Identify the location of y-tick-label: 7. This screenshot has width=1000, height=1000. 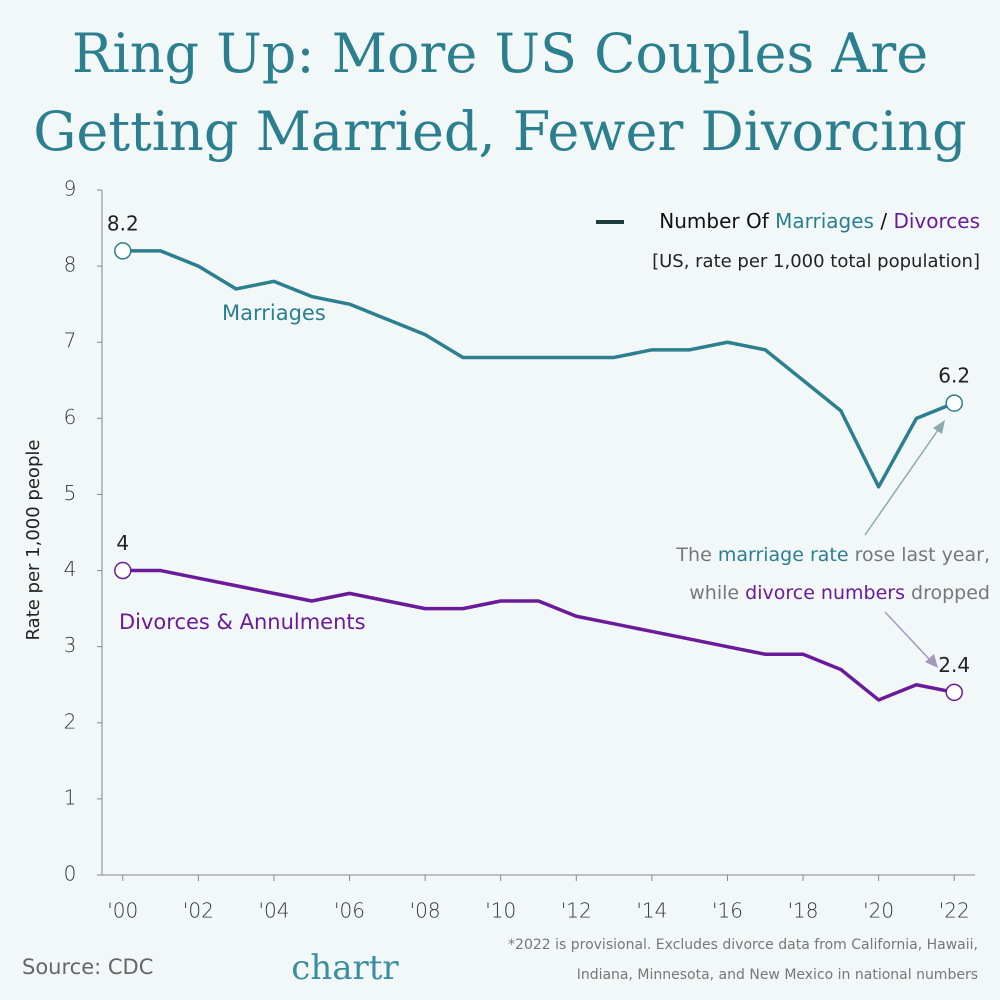
(70, 341).